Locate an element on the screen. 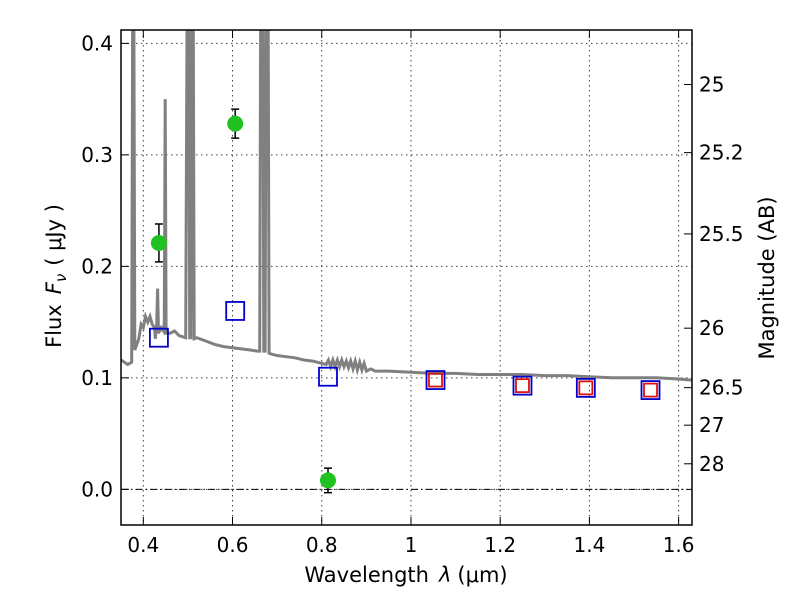 The width and height of the screenshot is (800, 600). x-tick-label: 0.4 is located at coordinates (143, 545).